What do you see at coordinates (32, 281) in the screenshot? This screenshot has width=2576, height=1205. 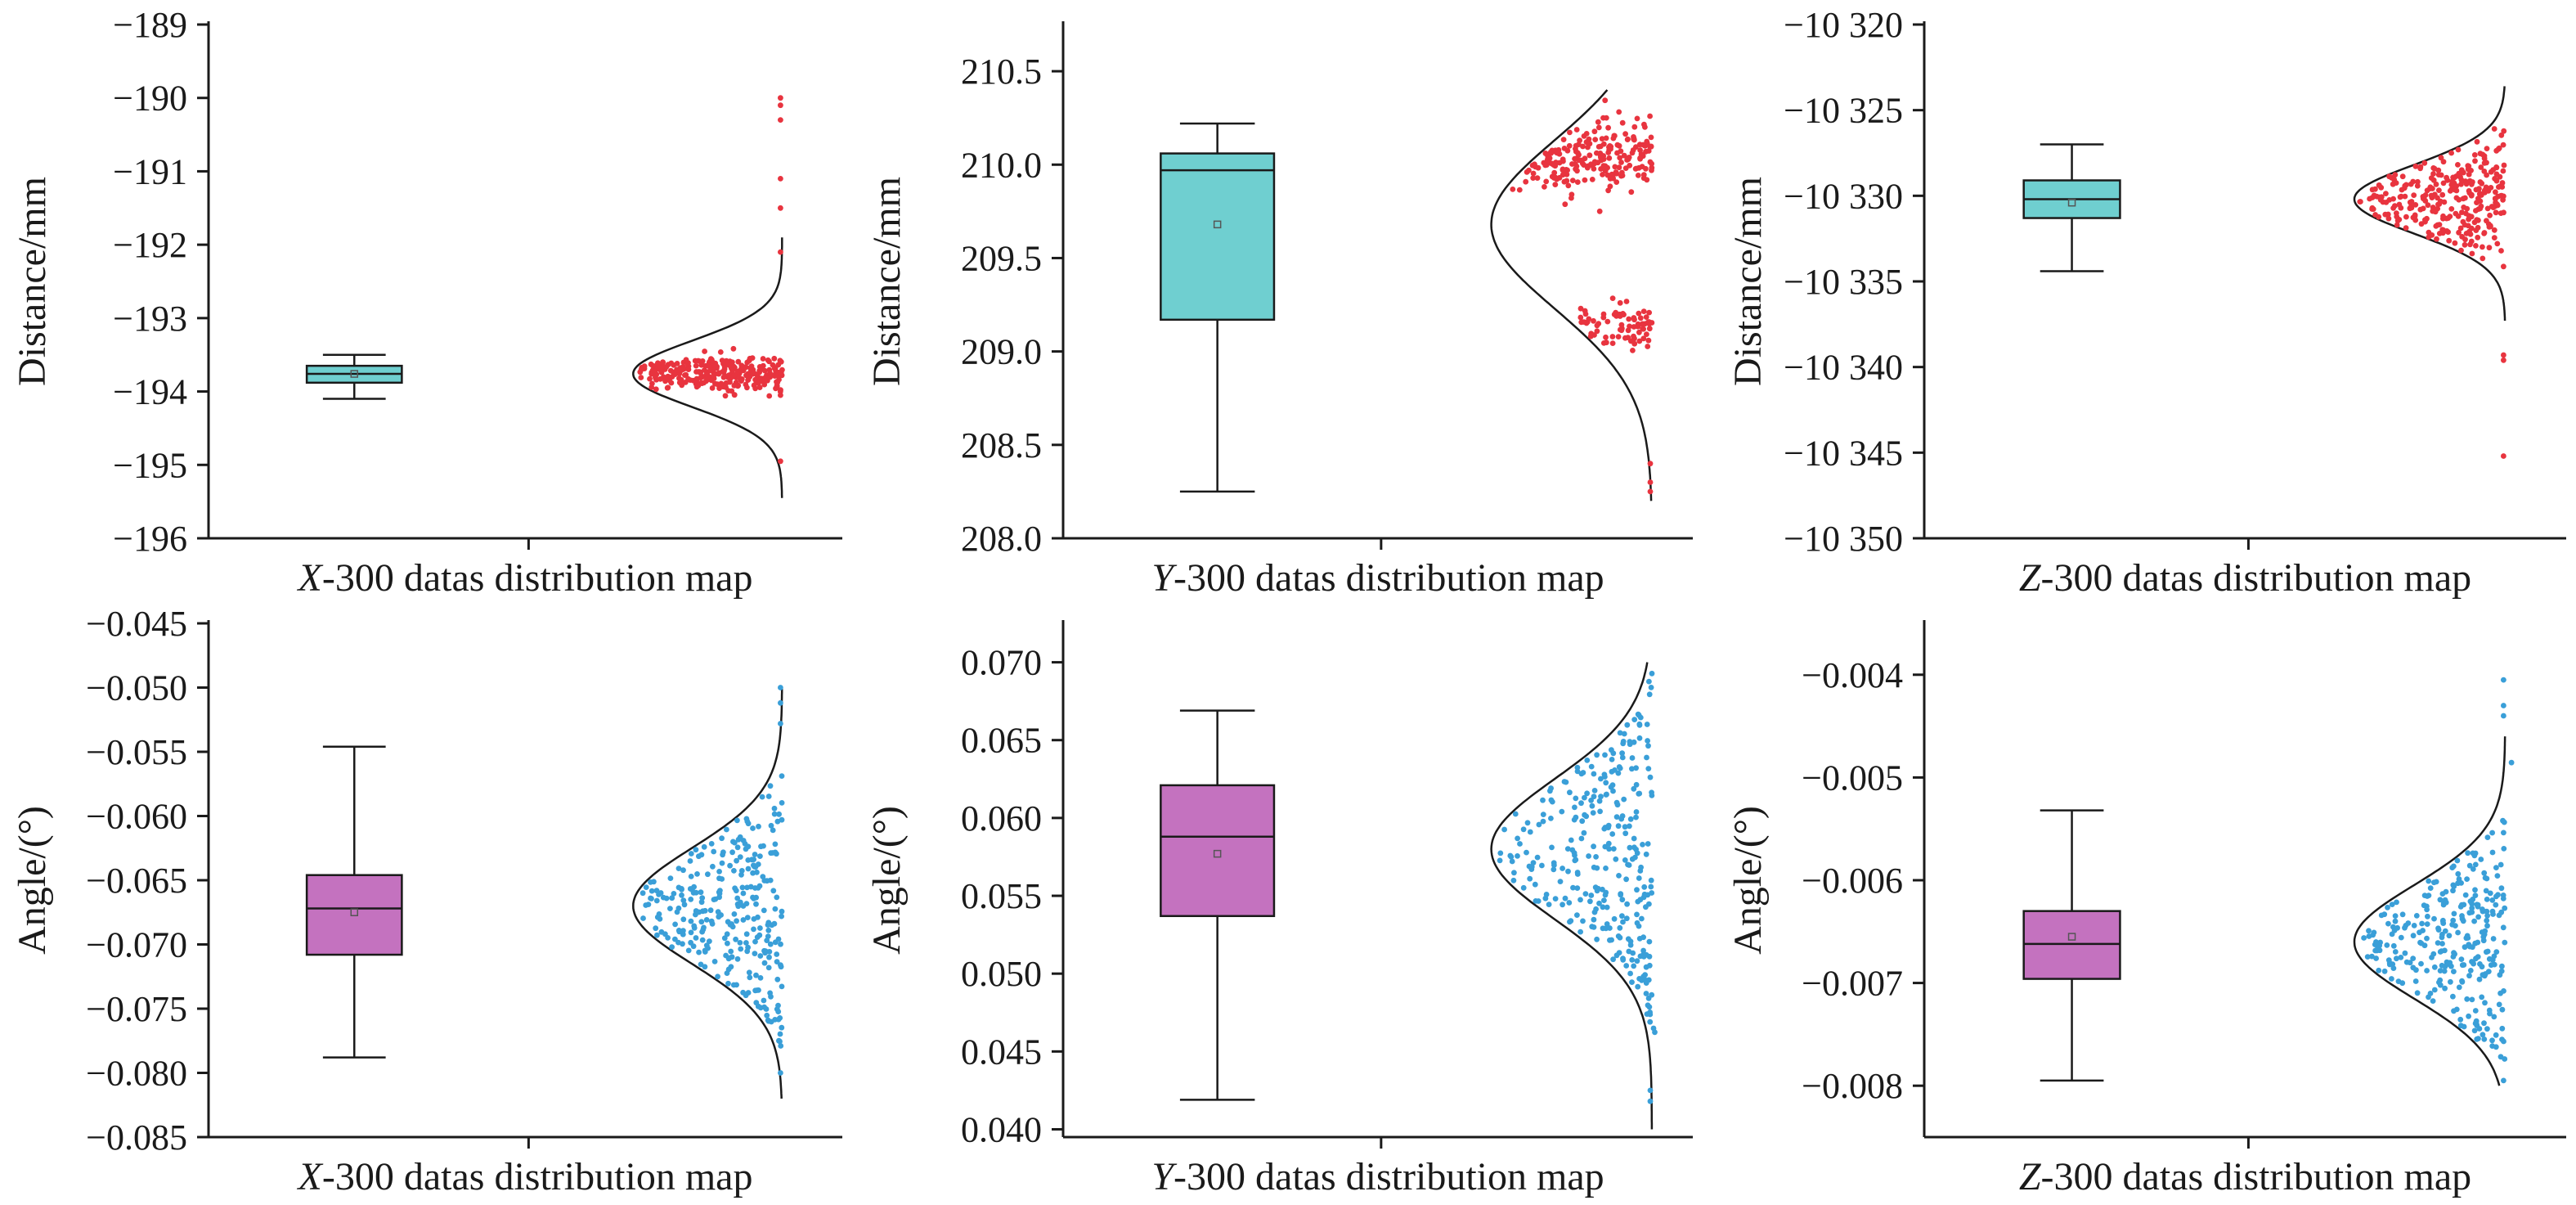 I see `y-axis-label: Distance/mm` at bounding box center [32, 281].